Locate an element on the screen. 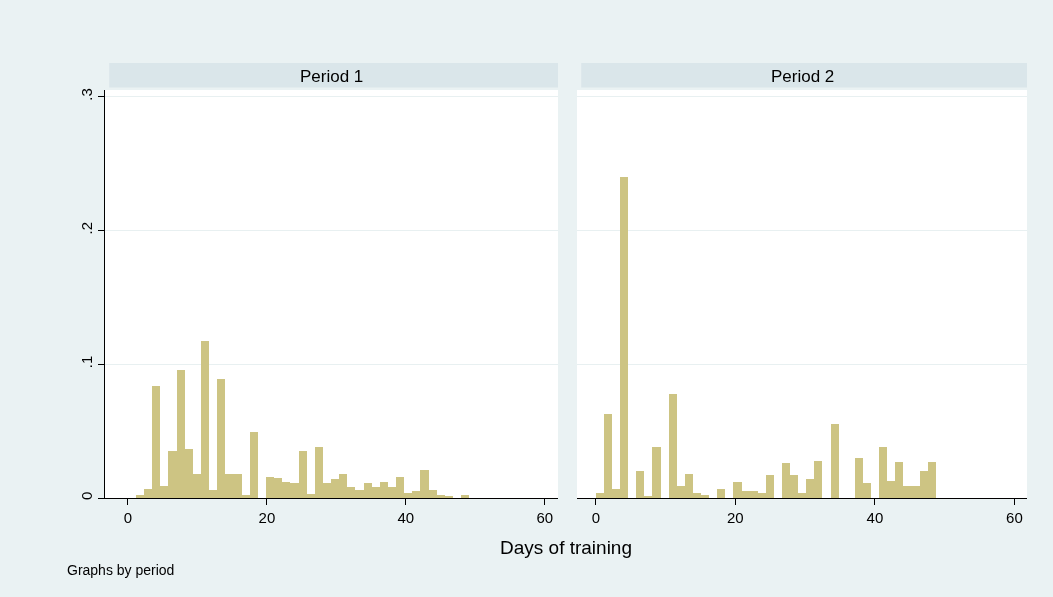 The image size is (1053, 597). chart-title: Period 1 is located at coordinates (332, 76).